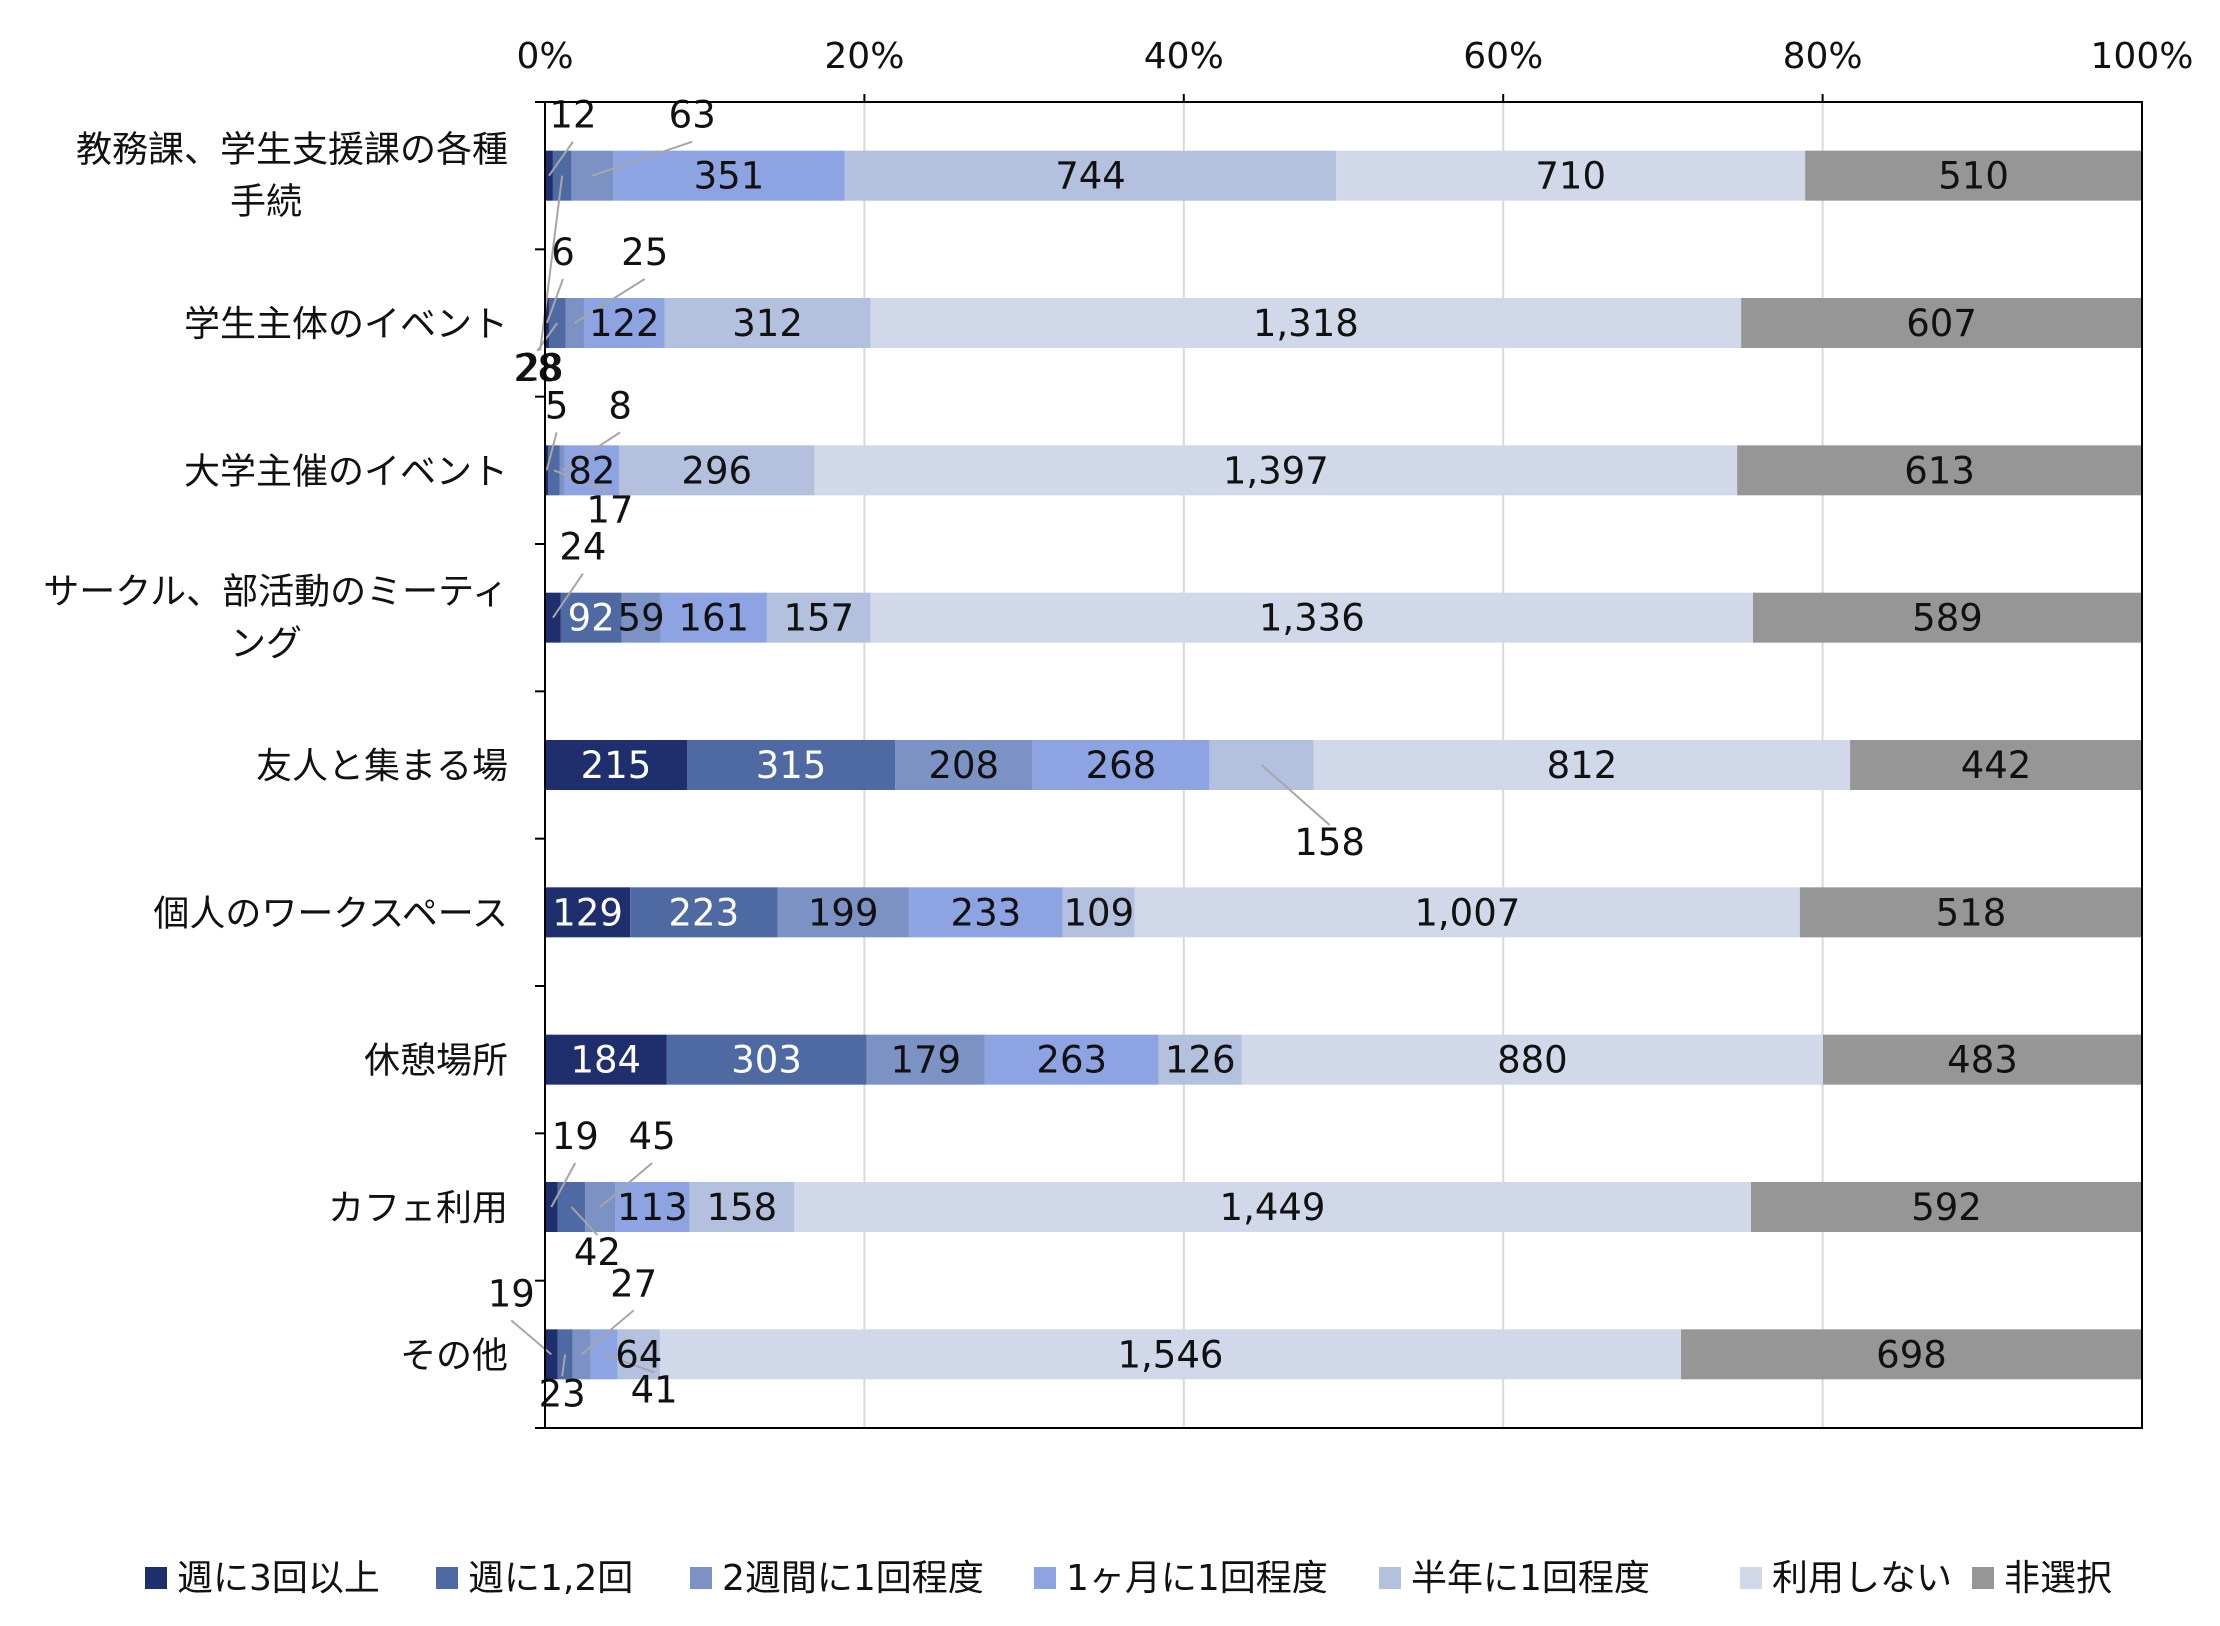 This screenshot has width=2220, height=1626. I want to click on data-label: 744, so click(1090, 176).